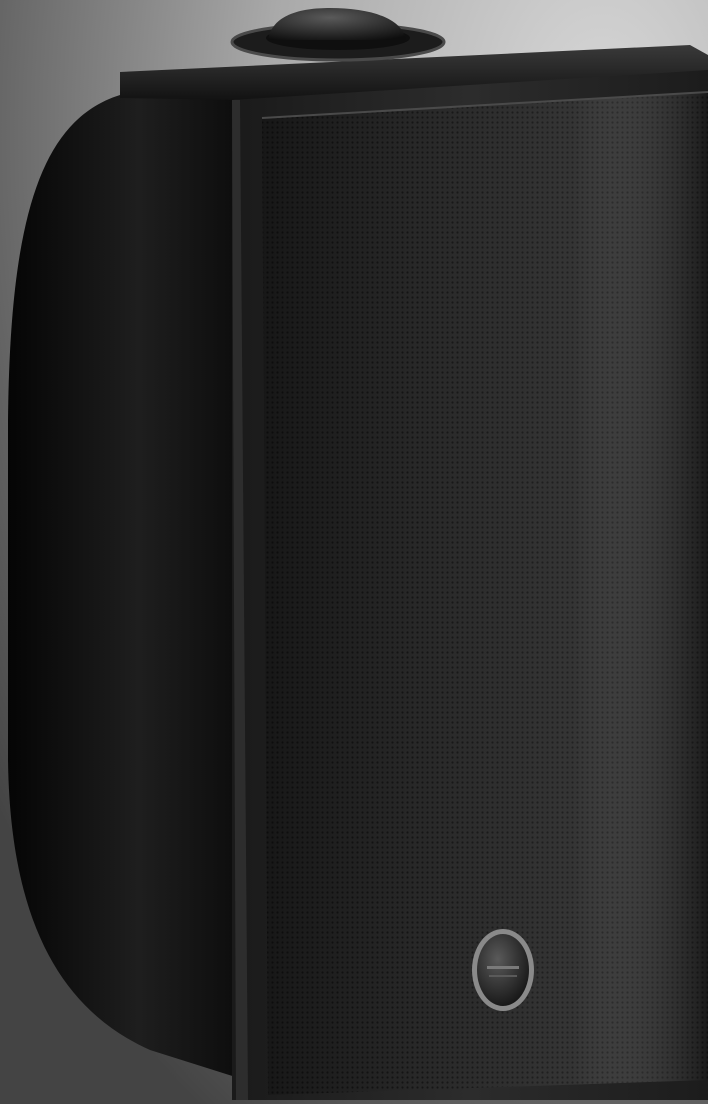 The width and height of the screenshot is (708, 1104). I want to click on cabinet-top, so click(414, 72).